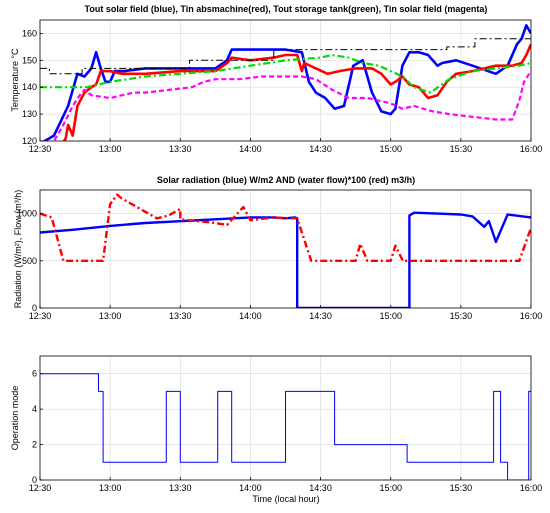  Describe the element at coordinates (29, 114) in the screenshot. I see `y-tick-label: 130` at that location.